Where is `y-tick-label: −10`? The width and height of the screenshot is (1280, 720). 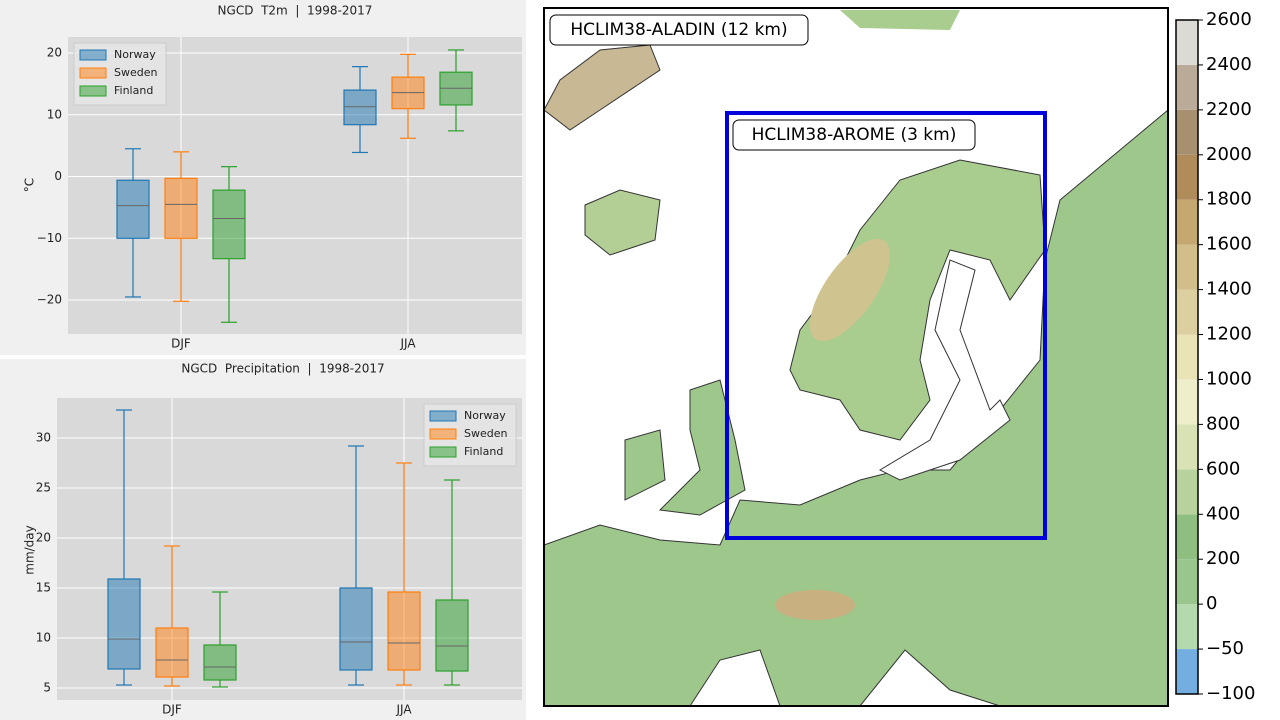 y-tick-label: −10 is located at coordinates (49, 238).